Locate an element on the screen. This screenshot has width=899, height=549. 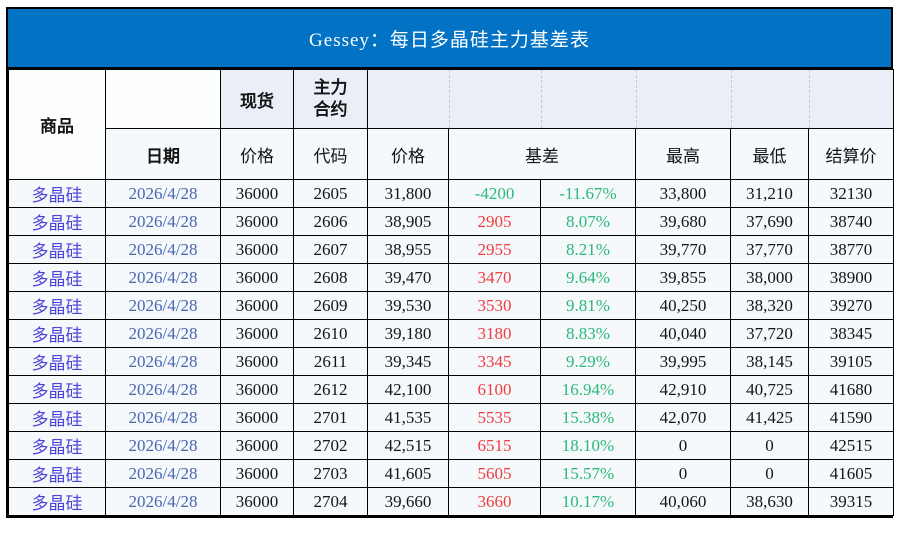
cell-settlement: 38770 is located at coordinates (851, 249).